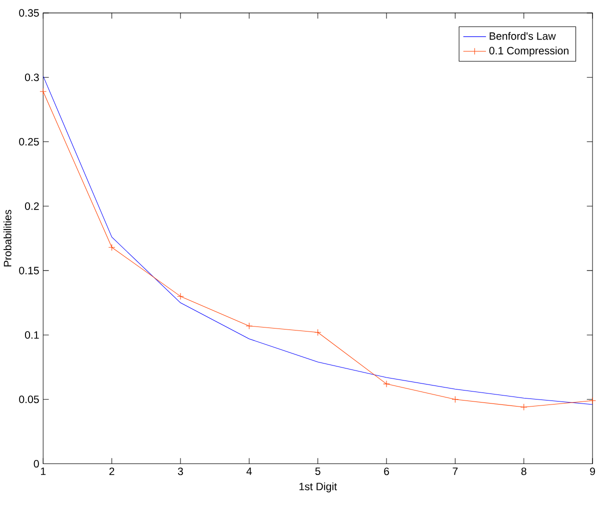 This screenshot has width=599, height=519. What do you see at coordinates (29, 400) in the screenshot?
I see `y-tick-label: 0.05` at bounding box center [29, 400].